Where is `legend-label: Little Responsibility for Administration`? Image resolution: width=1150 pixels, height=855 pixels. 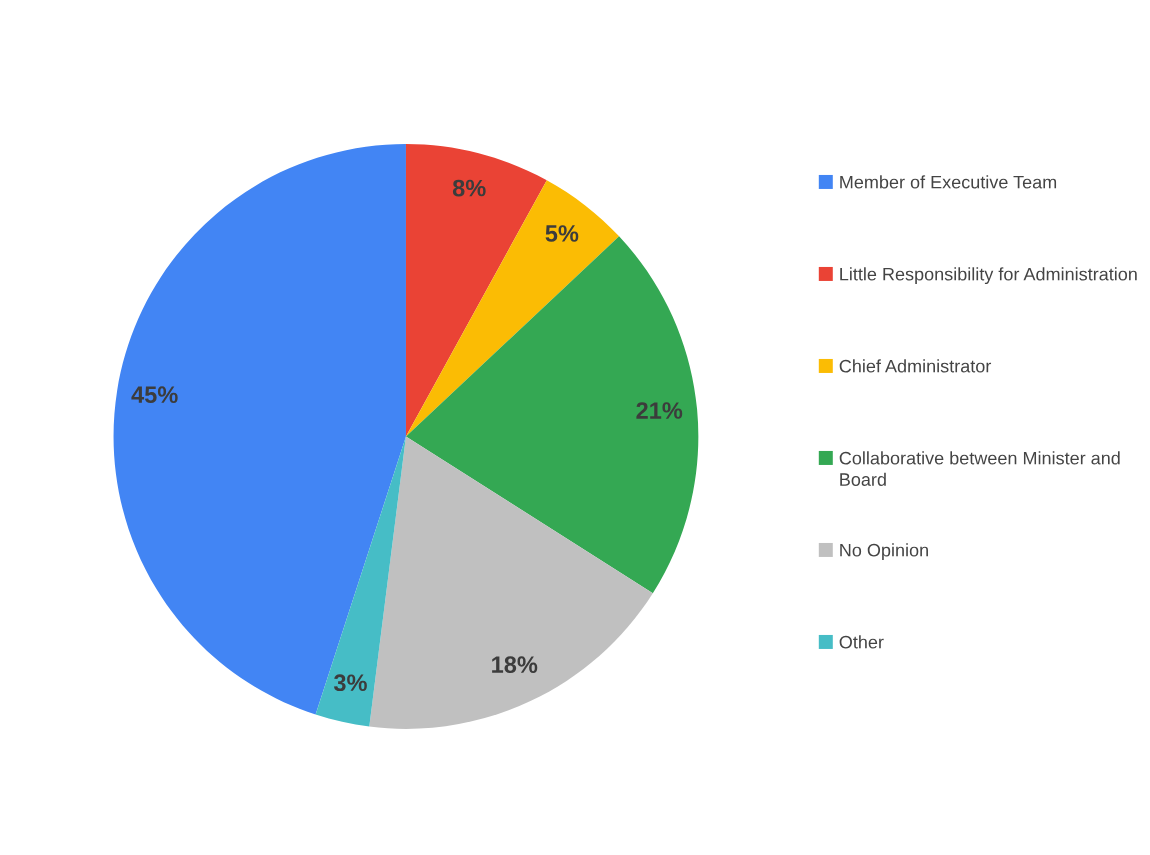
legend-label: Little Responsibility for Administration is located at coordinates (988, 276).